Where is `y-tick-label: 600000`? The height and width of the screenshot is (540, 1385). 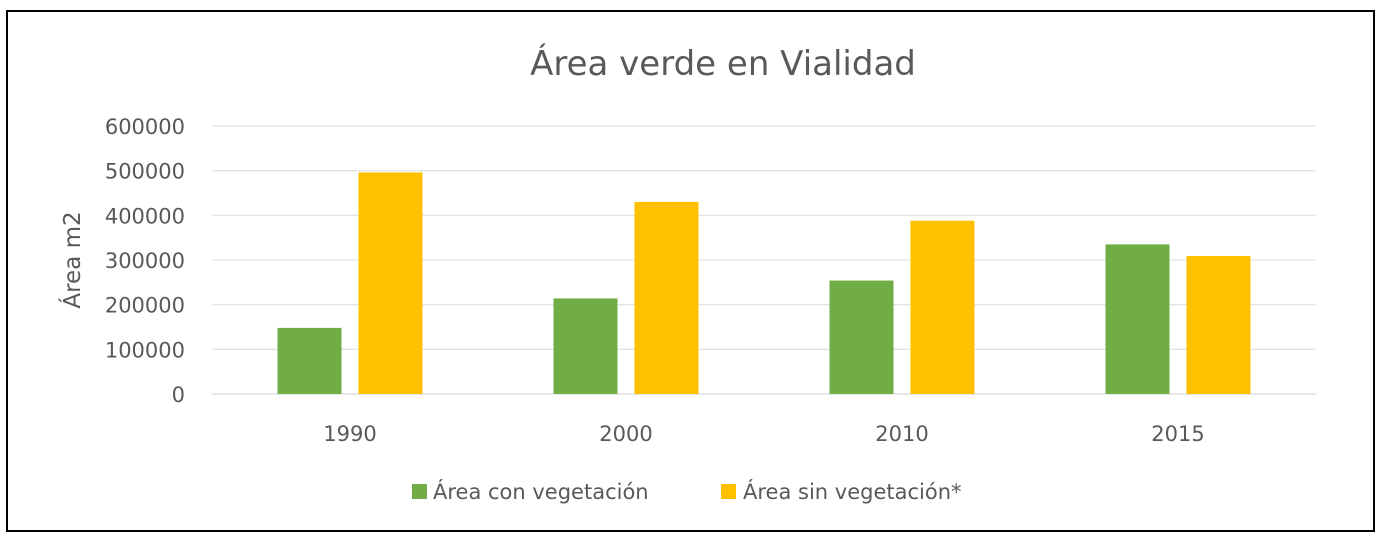 y-tick-label: 600000 is located at coordinates (145, 127).